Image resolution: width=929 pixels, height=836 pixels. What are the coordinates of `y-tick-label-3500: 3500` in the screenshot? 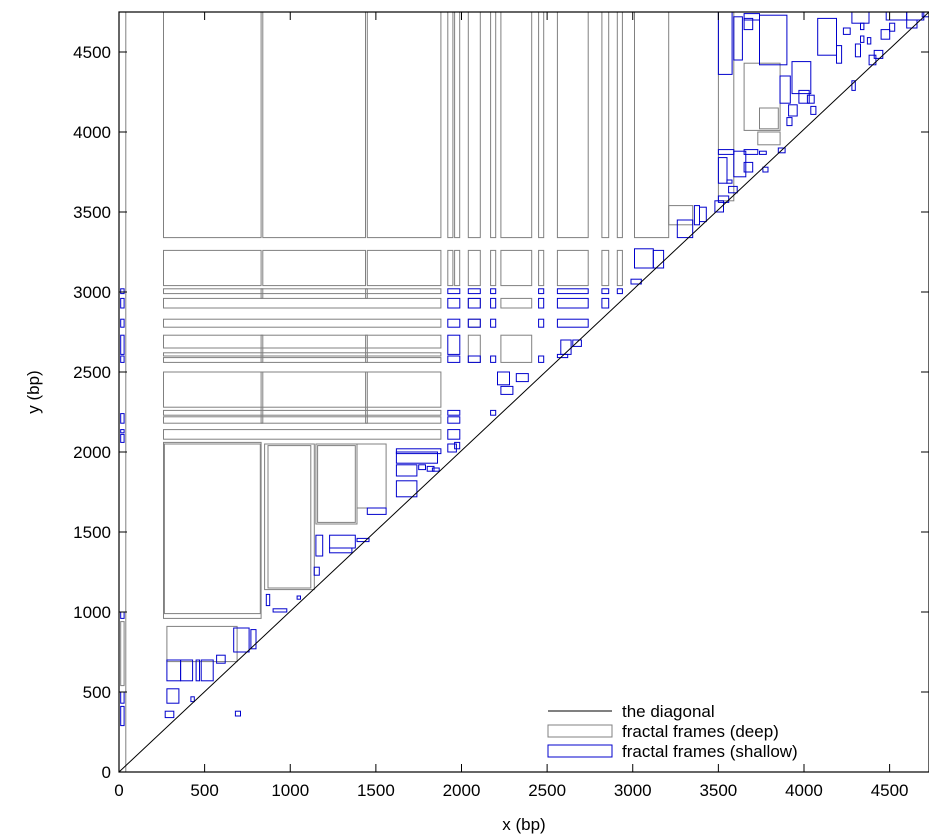 It's located at (92, 212).